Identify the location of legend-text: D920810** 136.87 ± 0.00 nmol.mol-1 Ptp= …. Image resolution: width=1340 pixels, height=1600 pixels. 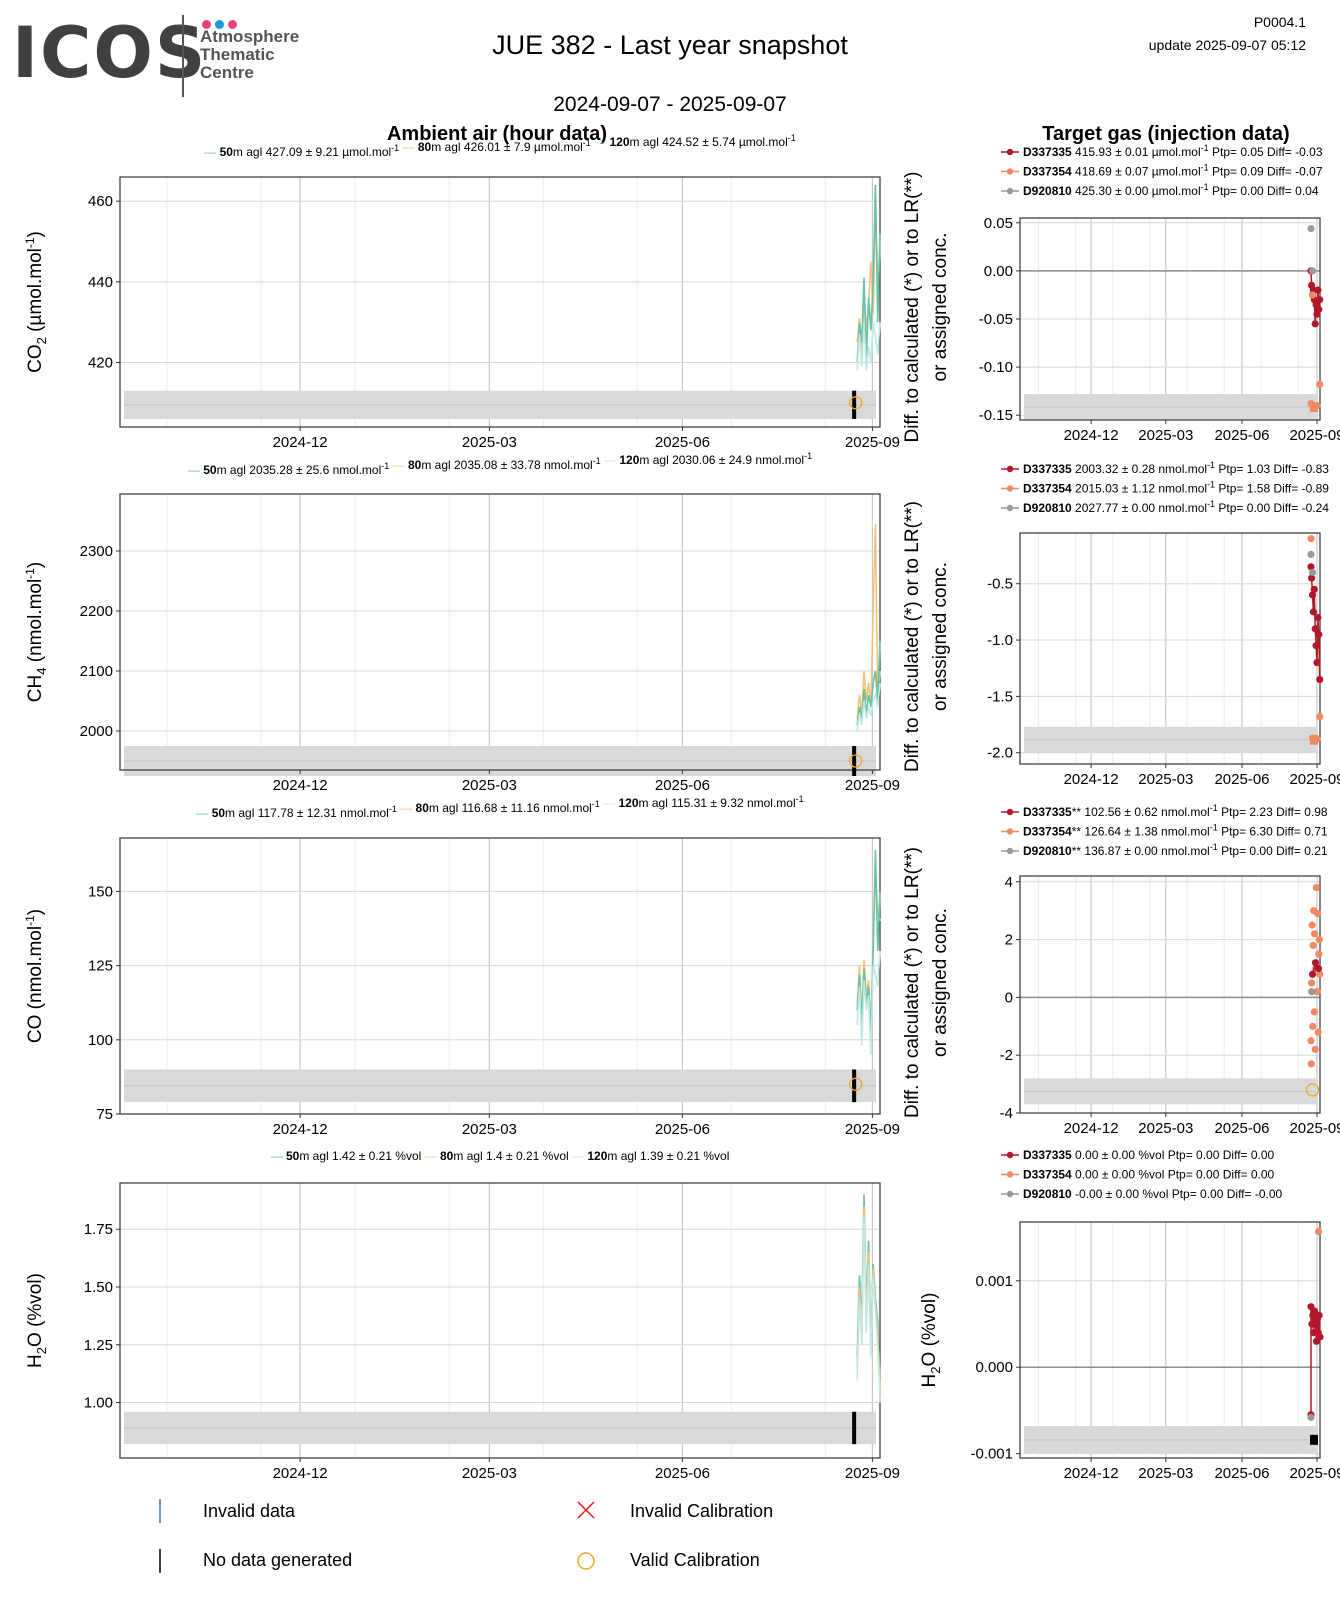
(1175, 850).